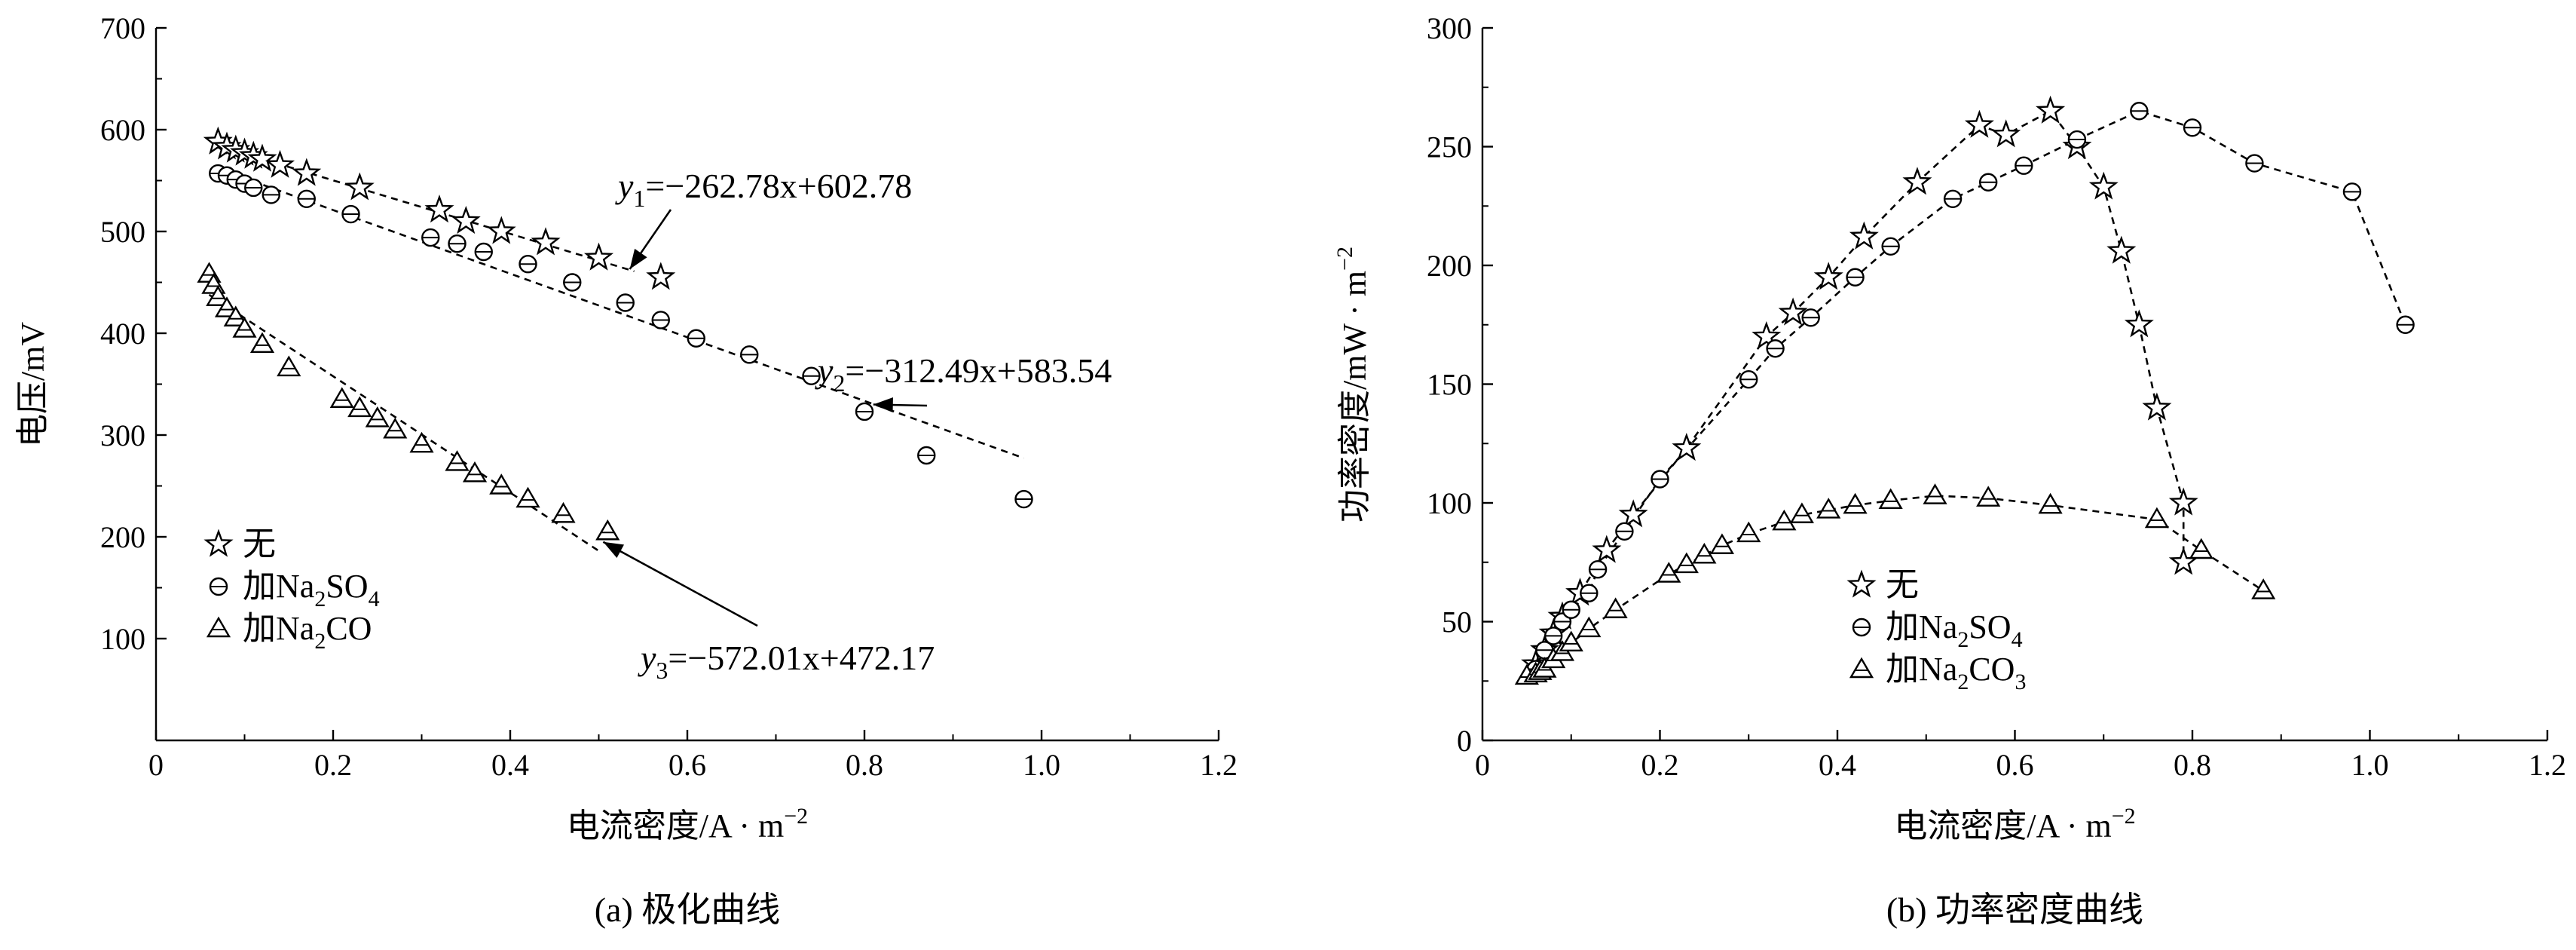 The height and width of the screenshot is (950, 2576). I want to click on chart-a-x-tick-label: 0.8, so click(864, 765).